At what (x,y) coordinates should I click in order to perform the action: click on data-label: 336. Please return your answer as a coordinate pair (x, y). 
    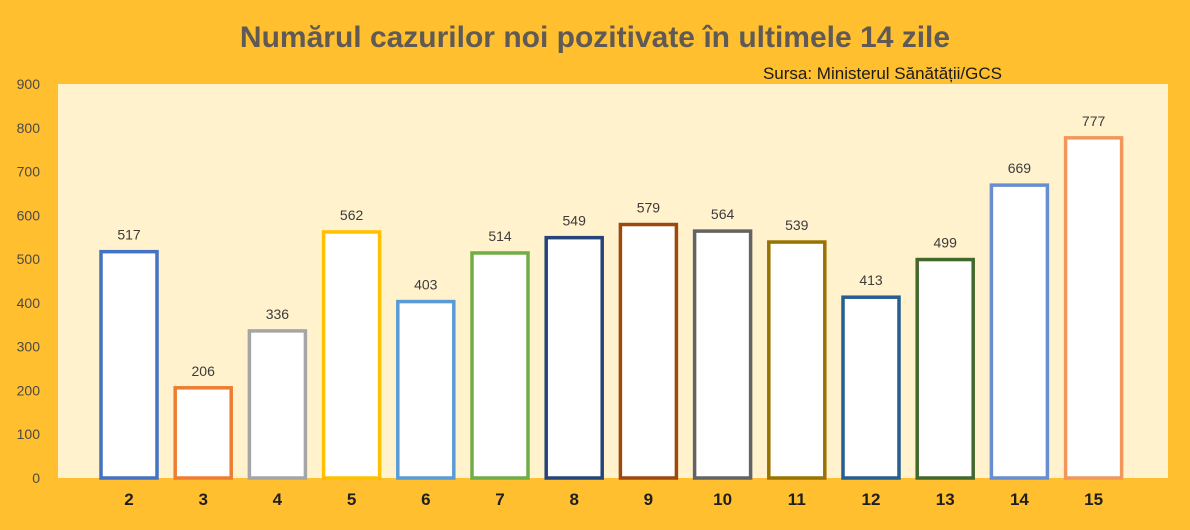
    Looking at the image, I should click on (278, 314).